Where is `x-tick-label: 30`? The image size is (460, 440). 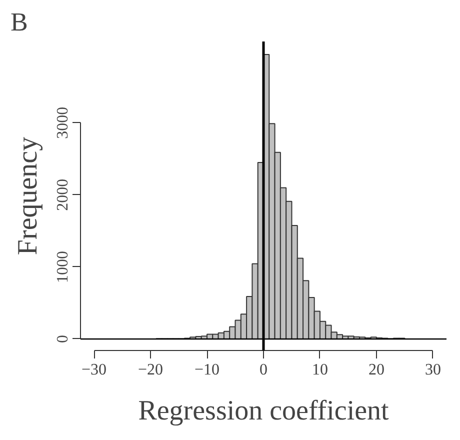
x-tick-label: 30 is located at coordinates (432, 370).